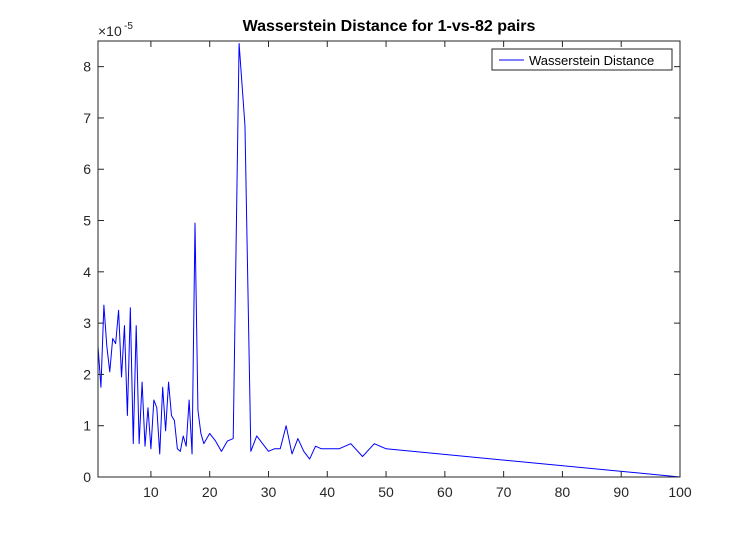 The height and width of the screenshot is (536, 751). I want to click on y-tick-label: 8, so click(87, 67).